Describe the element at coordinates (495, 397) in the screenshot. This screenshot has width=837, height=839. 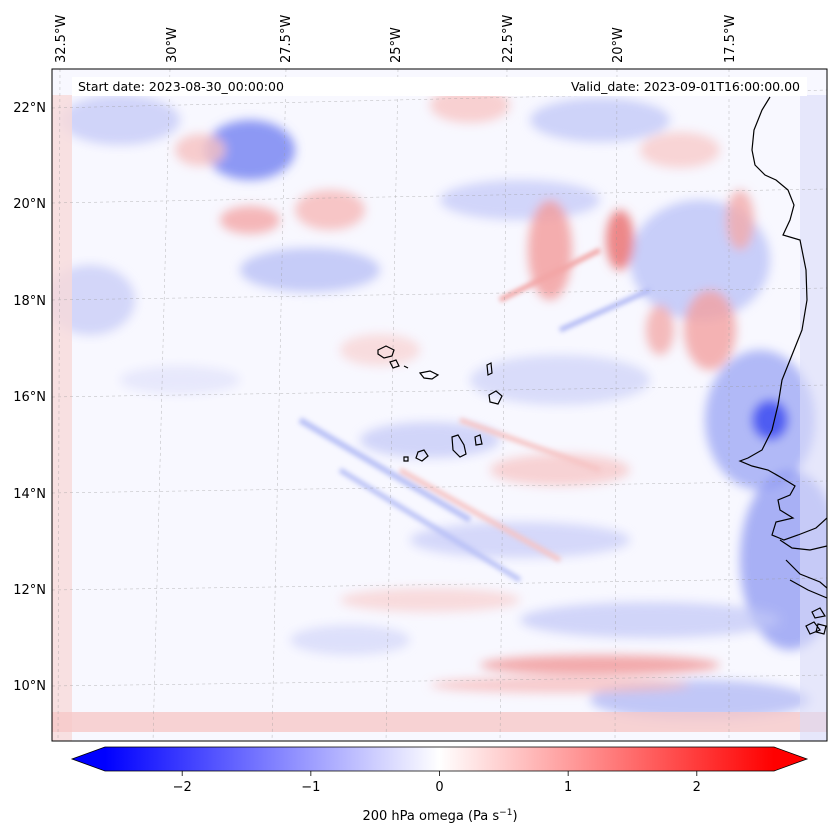
I see `island-boa-vista` at that location.